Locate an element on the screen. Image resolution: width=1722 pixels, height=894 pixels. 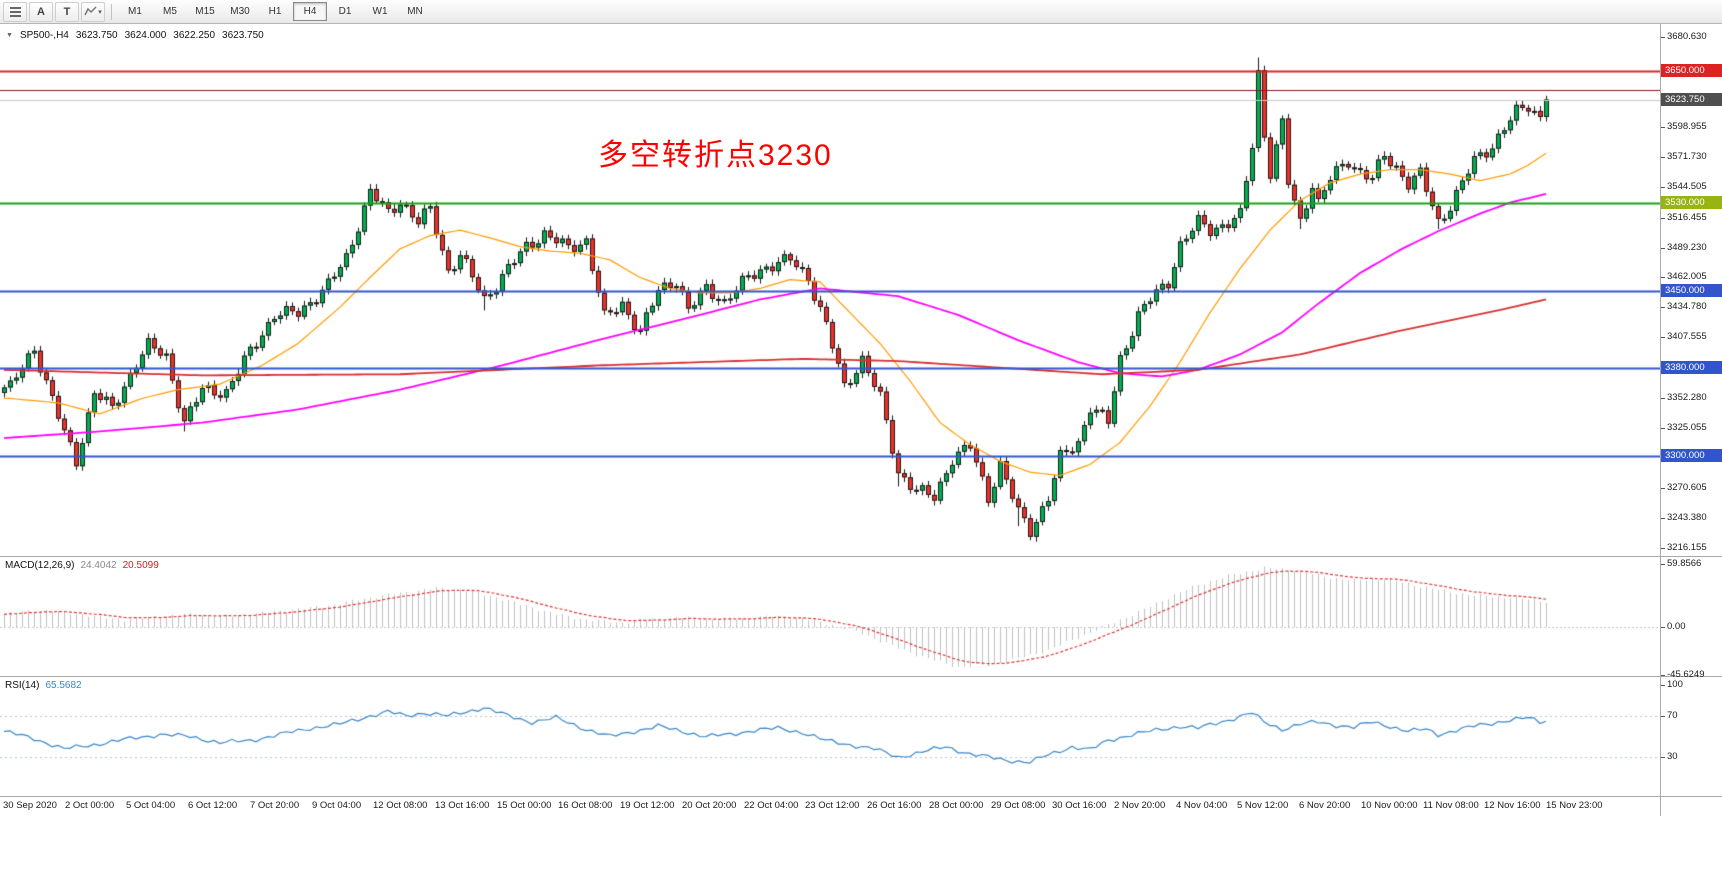
price-tick: 3270.605 is located at coordinates (1684, 487).